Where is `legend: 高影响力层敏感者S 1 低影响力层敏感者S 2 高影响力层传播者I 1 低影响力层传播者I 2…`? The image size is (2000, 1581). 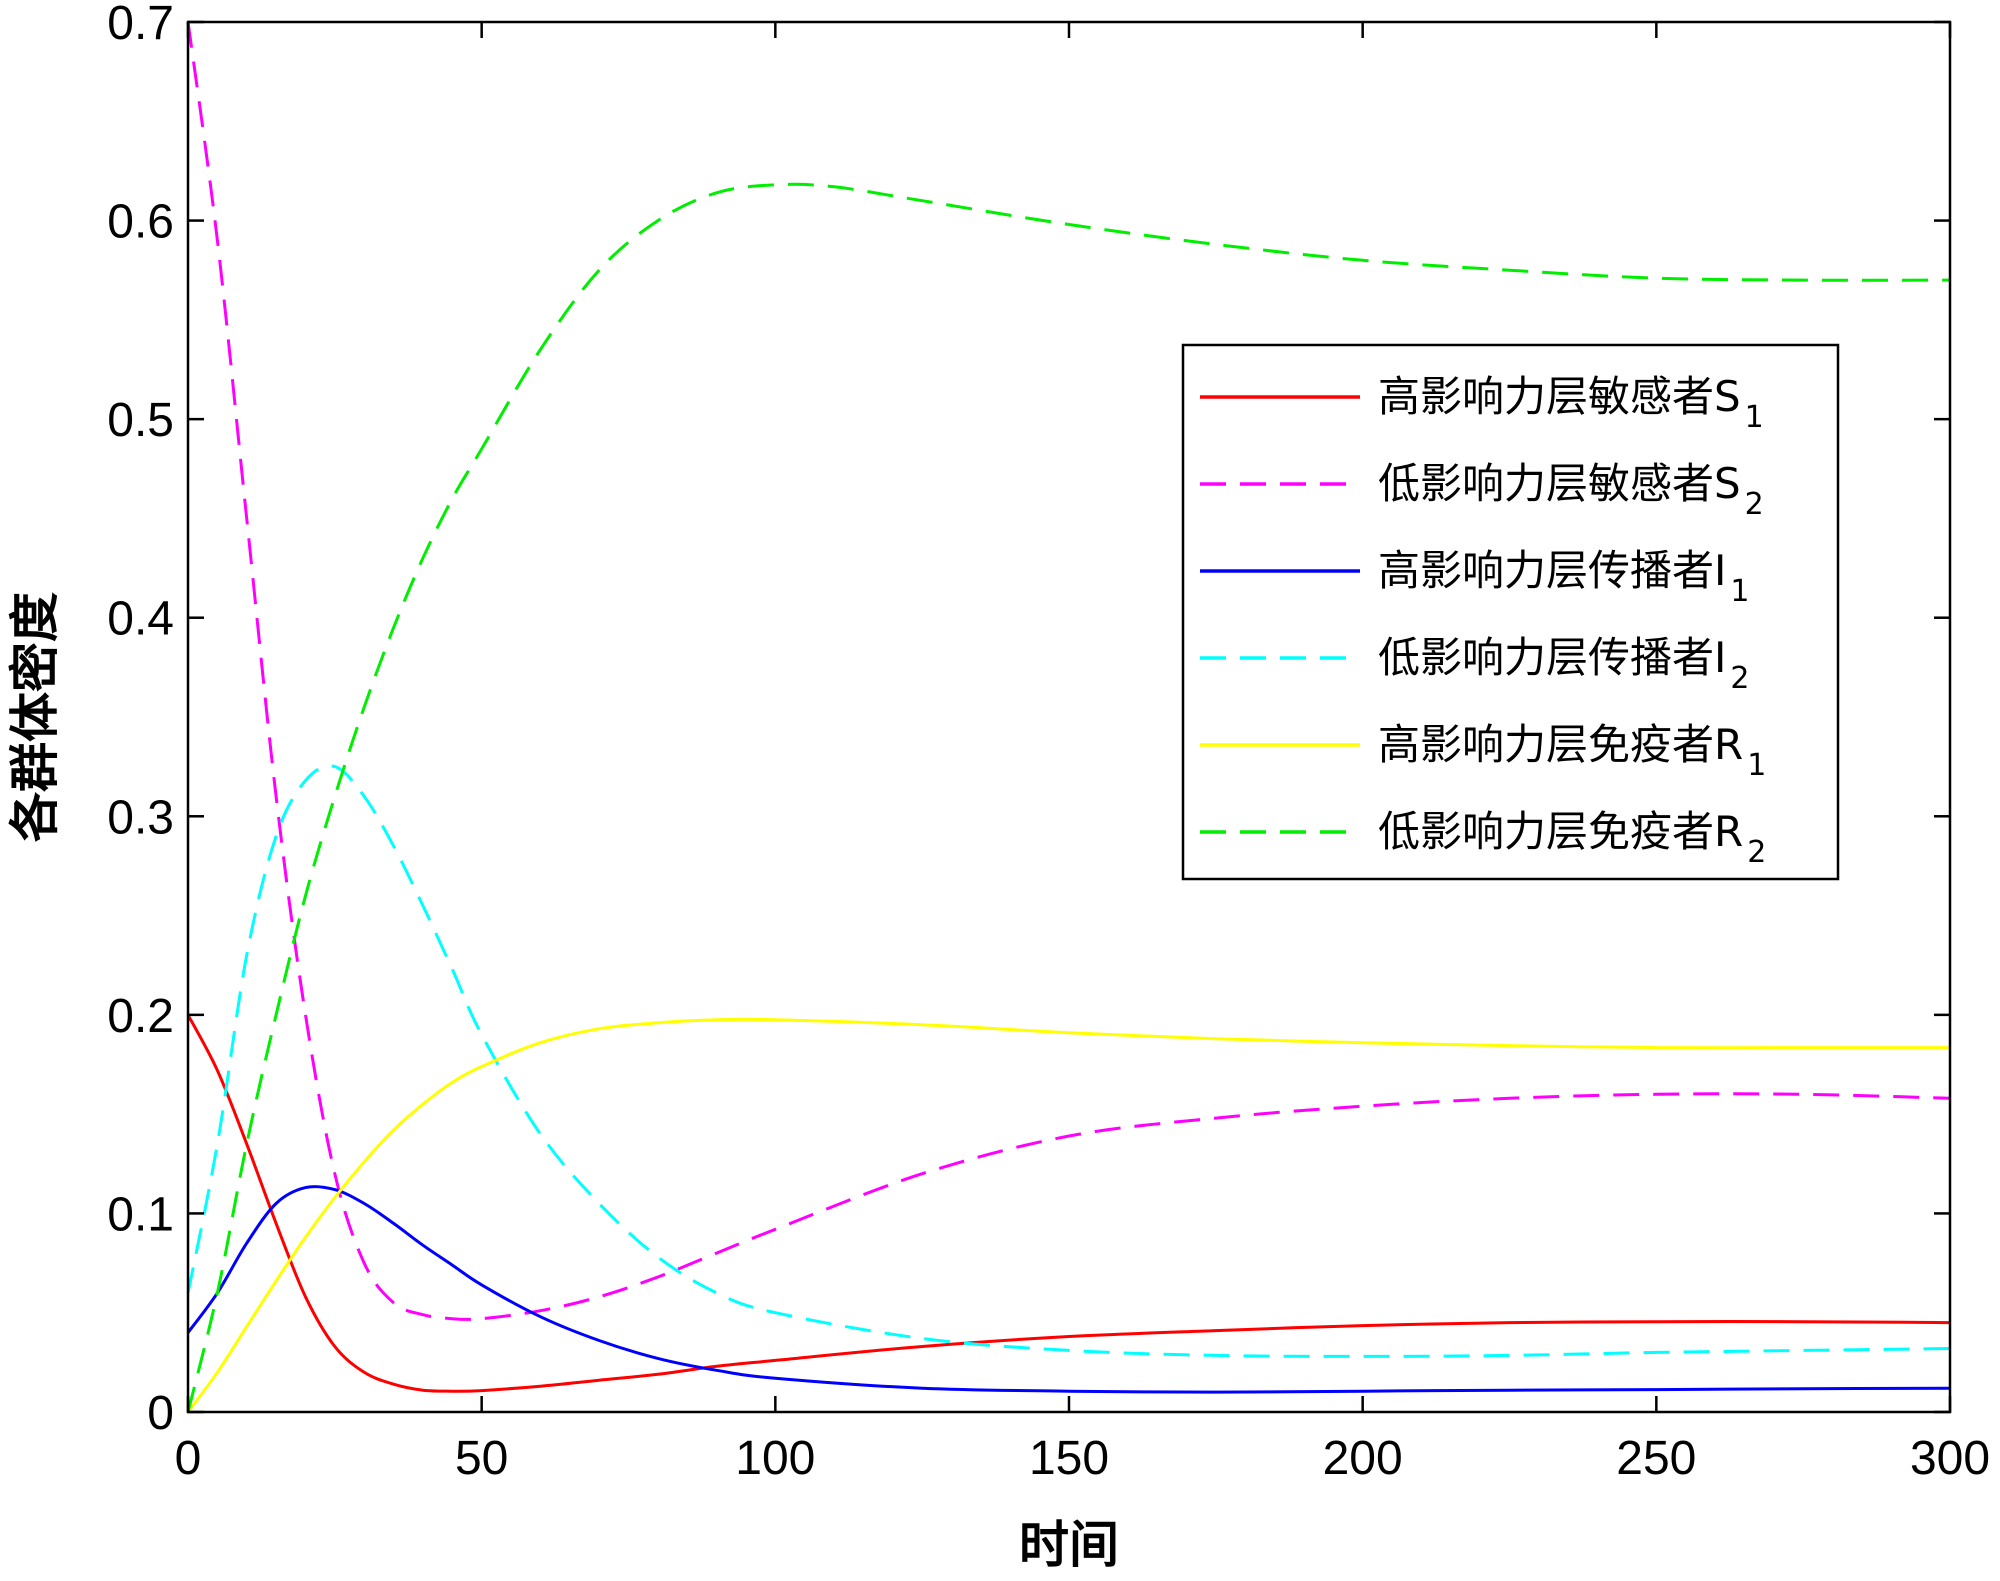 legend: 高影响力层敏感者S 1 低影响力层敏感者S 2 高影响力层传播者I 1 低影响力层传播者I 2… is located at coordinates (1510, 612).